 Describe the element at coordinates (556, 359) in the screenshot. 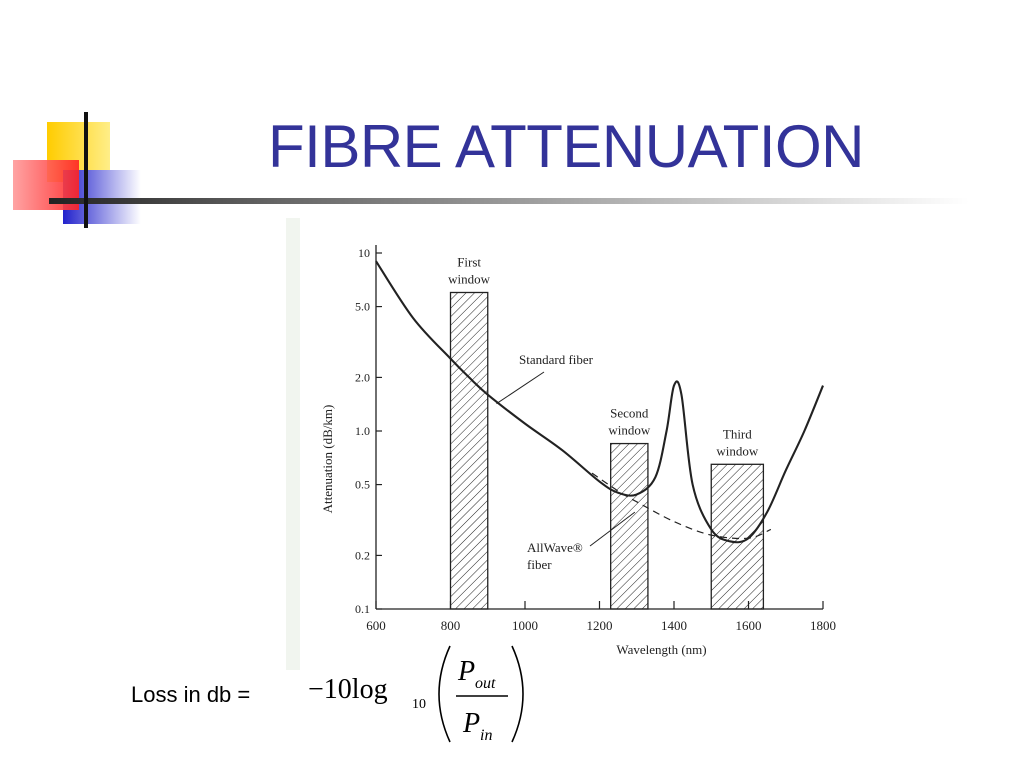

I see `annotation-standard-fiber: Standard fiber` at that location.